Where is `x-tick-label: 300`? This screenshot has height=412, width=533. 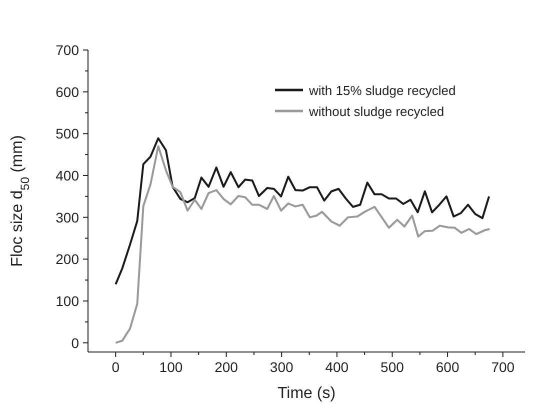
x-tick-label: 300 is located at coordinates (282, 367).